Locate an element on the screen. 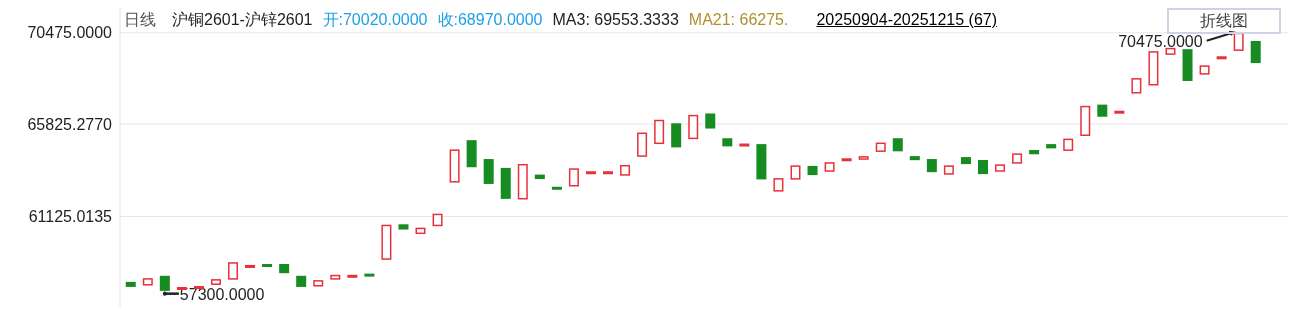 The image size is (1291, 310). annotation: 20250904-20251215 (67) is located at coordinates (907, 20).